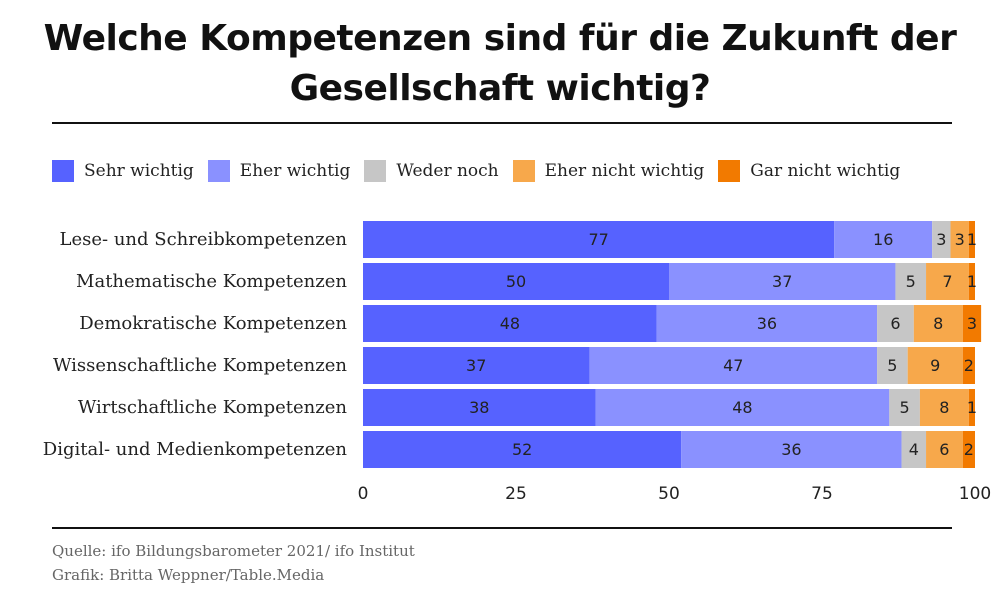 This screenshot has height=600, width=1000. I want to click on data-label: 50, so click(516, 281).